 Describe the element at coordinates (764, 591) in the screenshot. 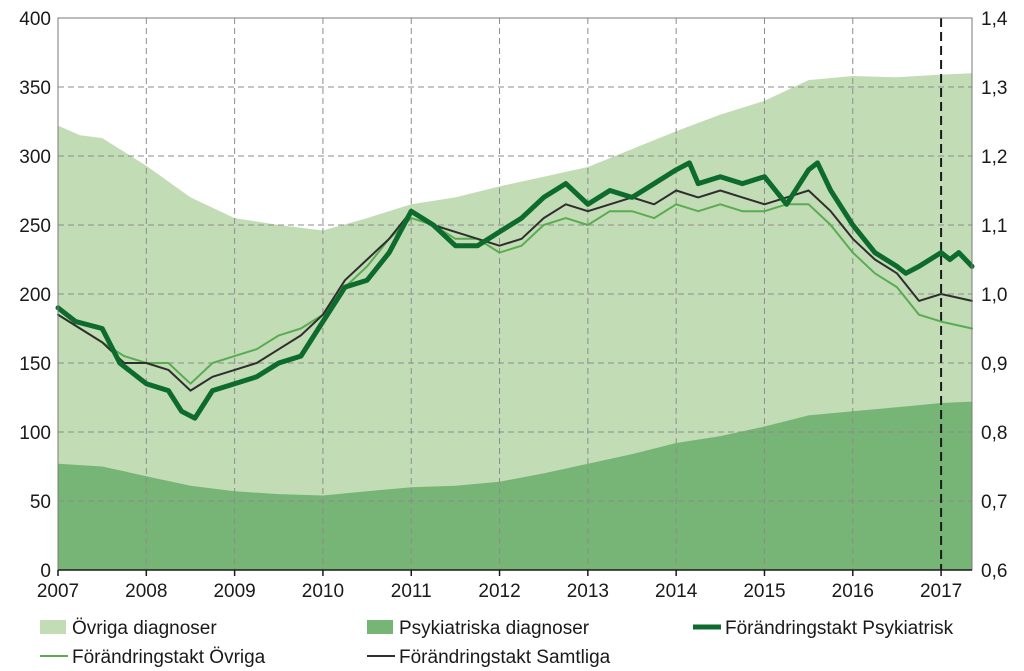

I see `x-tick-label: 2015` at that location.